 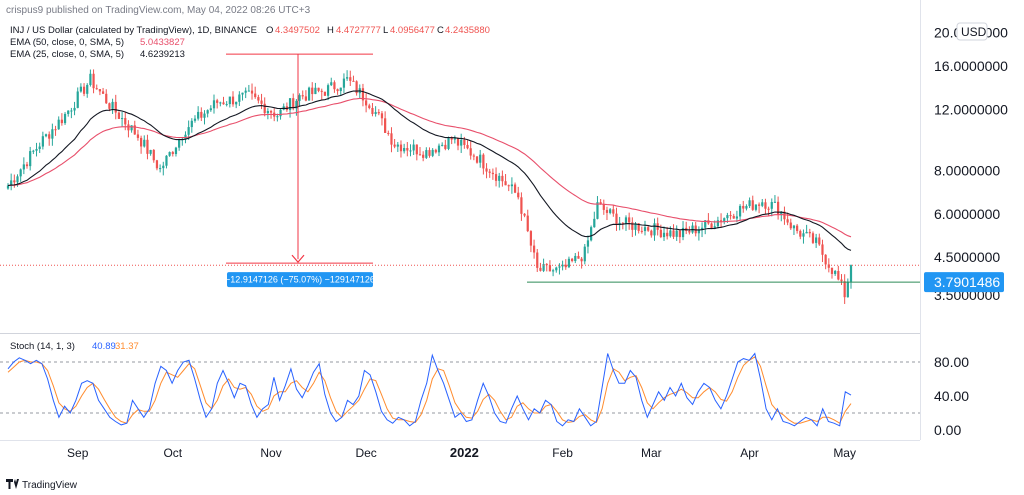 I want to click on ema50-value: 5.0433827, so click(x=162, y=42).